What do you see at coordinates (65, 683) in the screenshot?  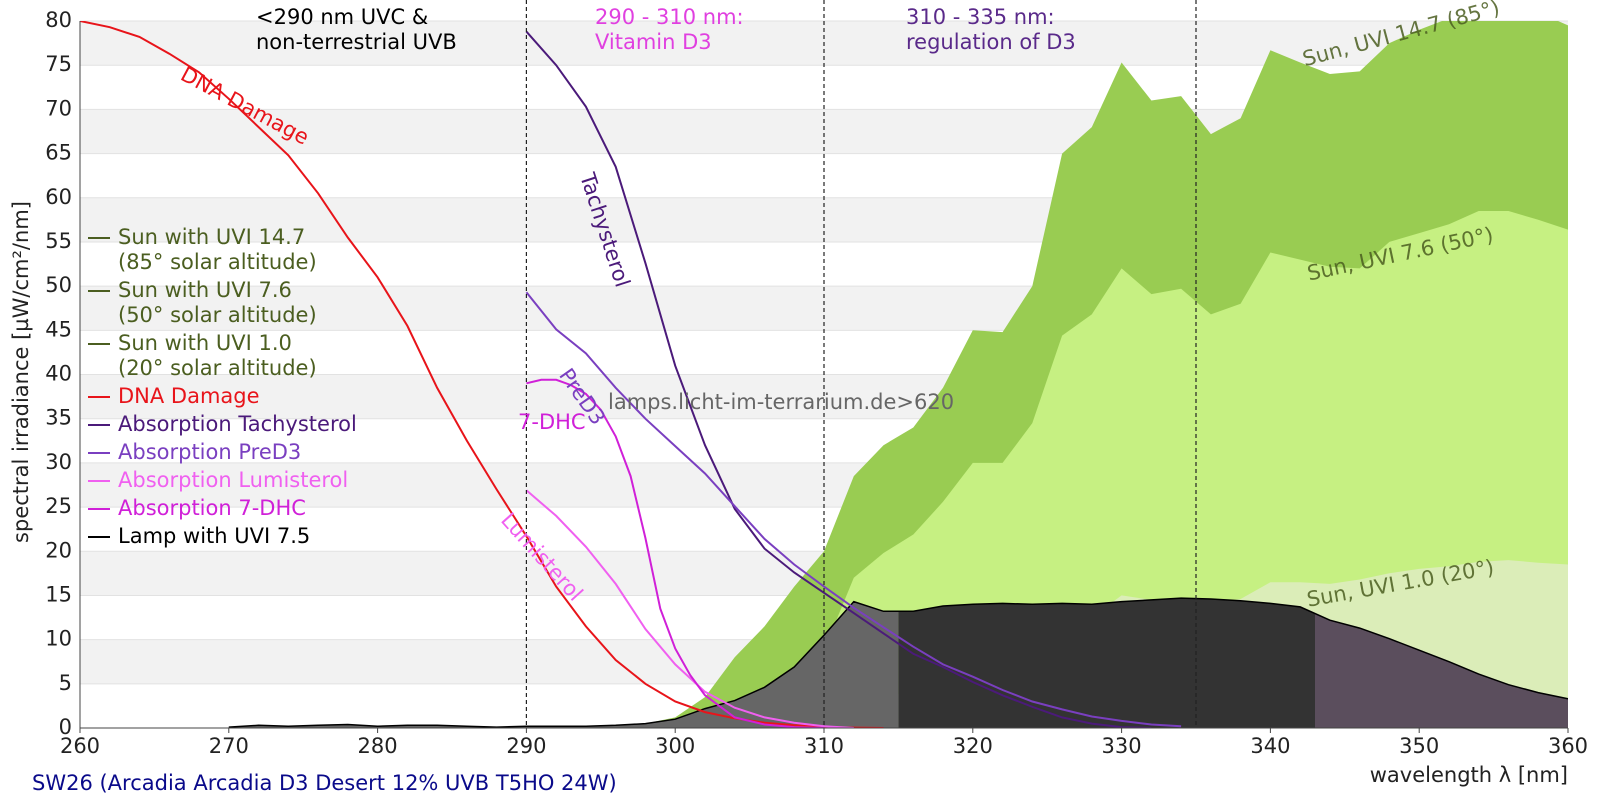 I see `y-tick-label: 5` at bounding box center [65, 683].